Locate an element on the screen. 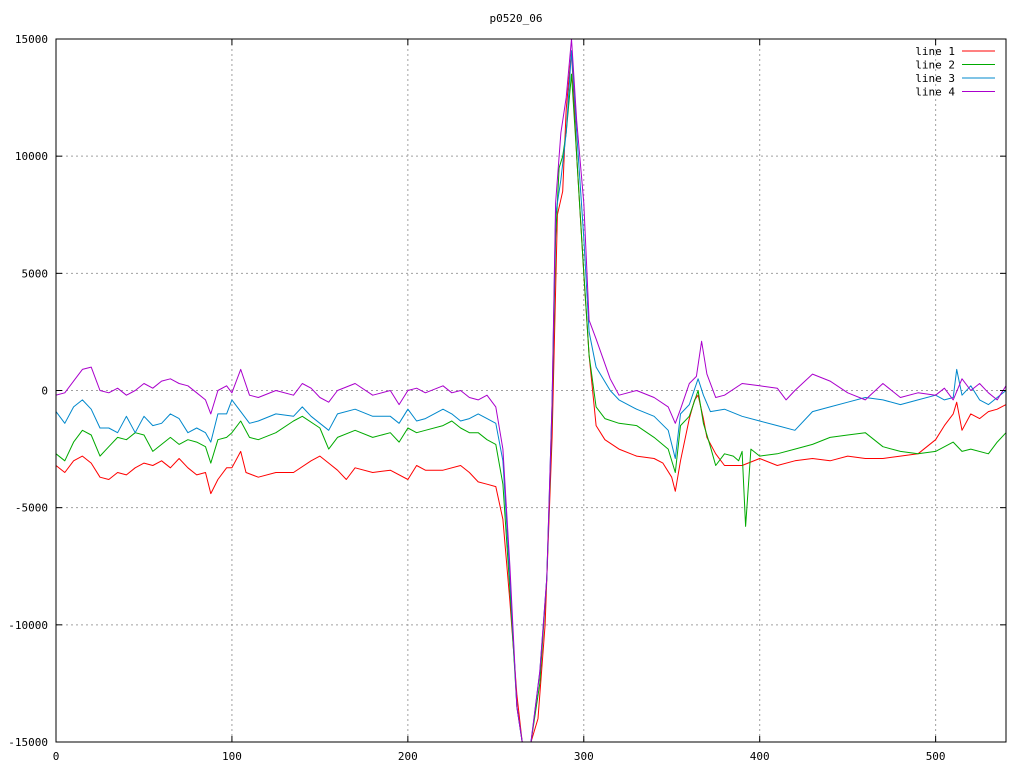 The width and height of the screenshot is (1024, 768). legend-label: line 2 is located at coordinates (935, 65).